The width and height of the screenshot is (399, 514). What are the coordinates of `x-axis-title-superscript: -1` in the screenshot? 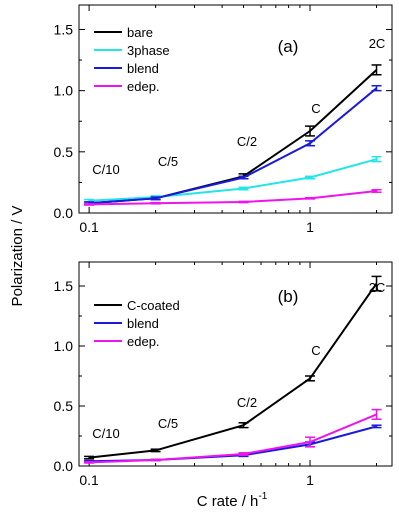 It's located at (262, 496).